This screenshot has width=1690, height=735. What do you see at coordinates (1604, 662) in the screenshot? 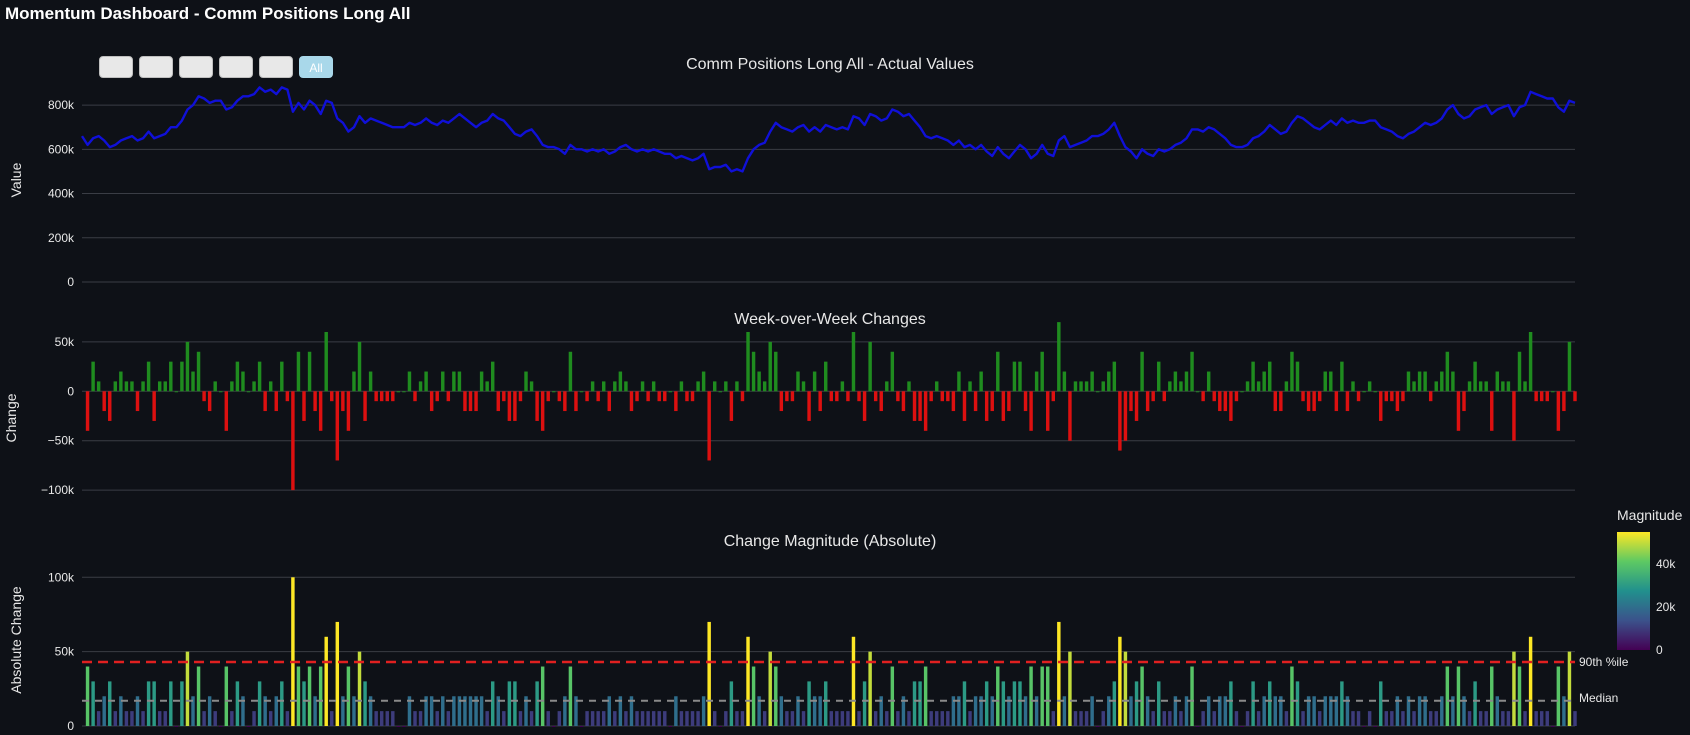
I see `ref-line-90th-label: 90th %ile` at bounding box center [1604, 662].